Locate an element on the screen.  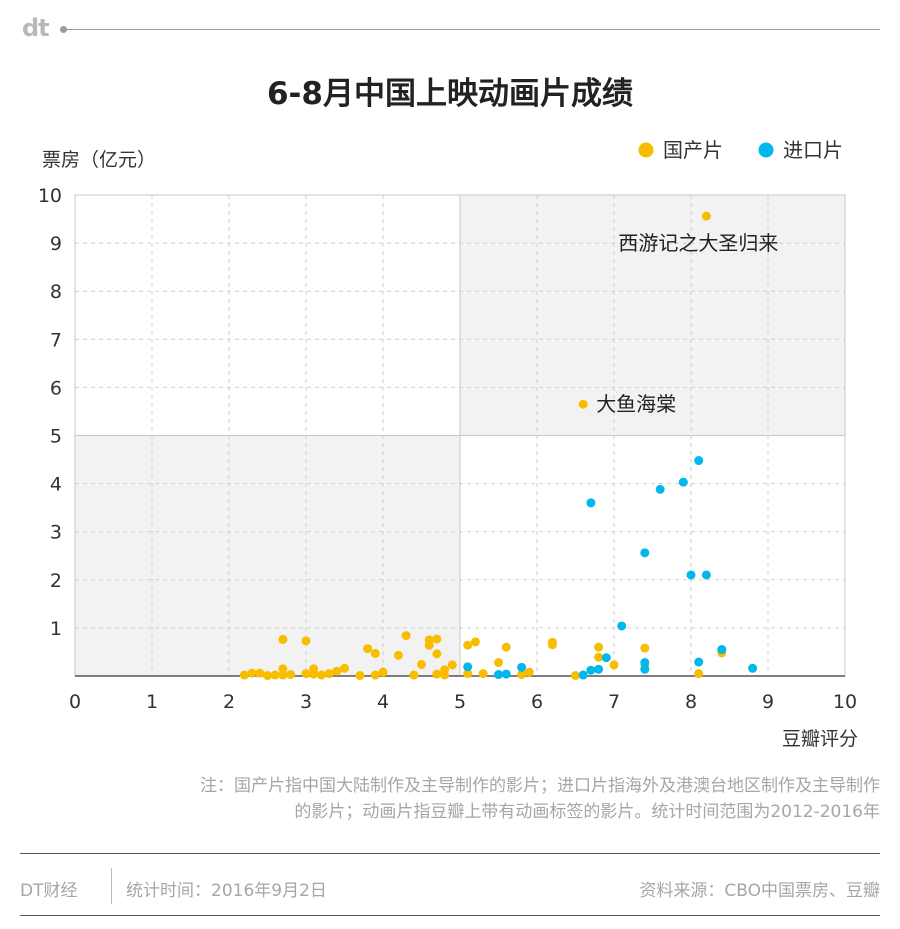
footer-data-source: 资料来源：CBO中国票房、豆瓣 is located at coordinates (759, 891).